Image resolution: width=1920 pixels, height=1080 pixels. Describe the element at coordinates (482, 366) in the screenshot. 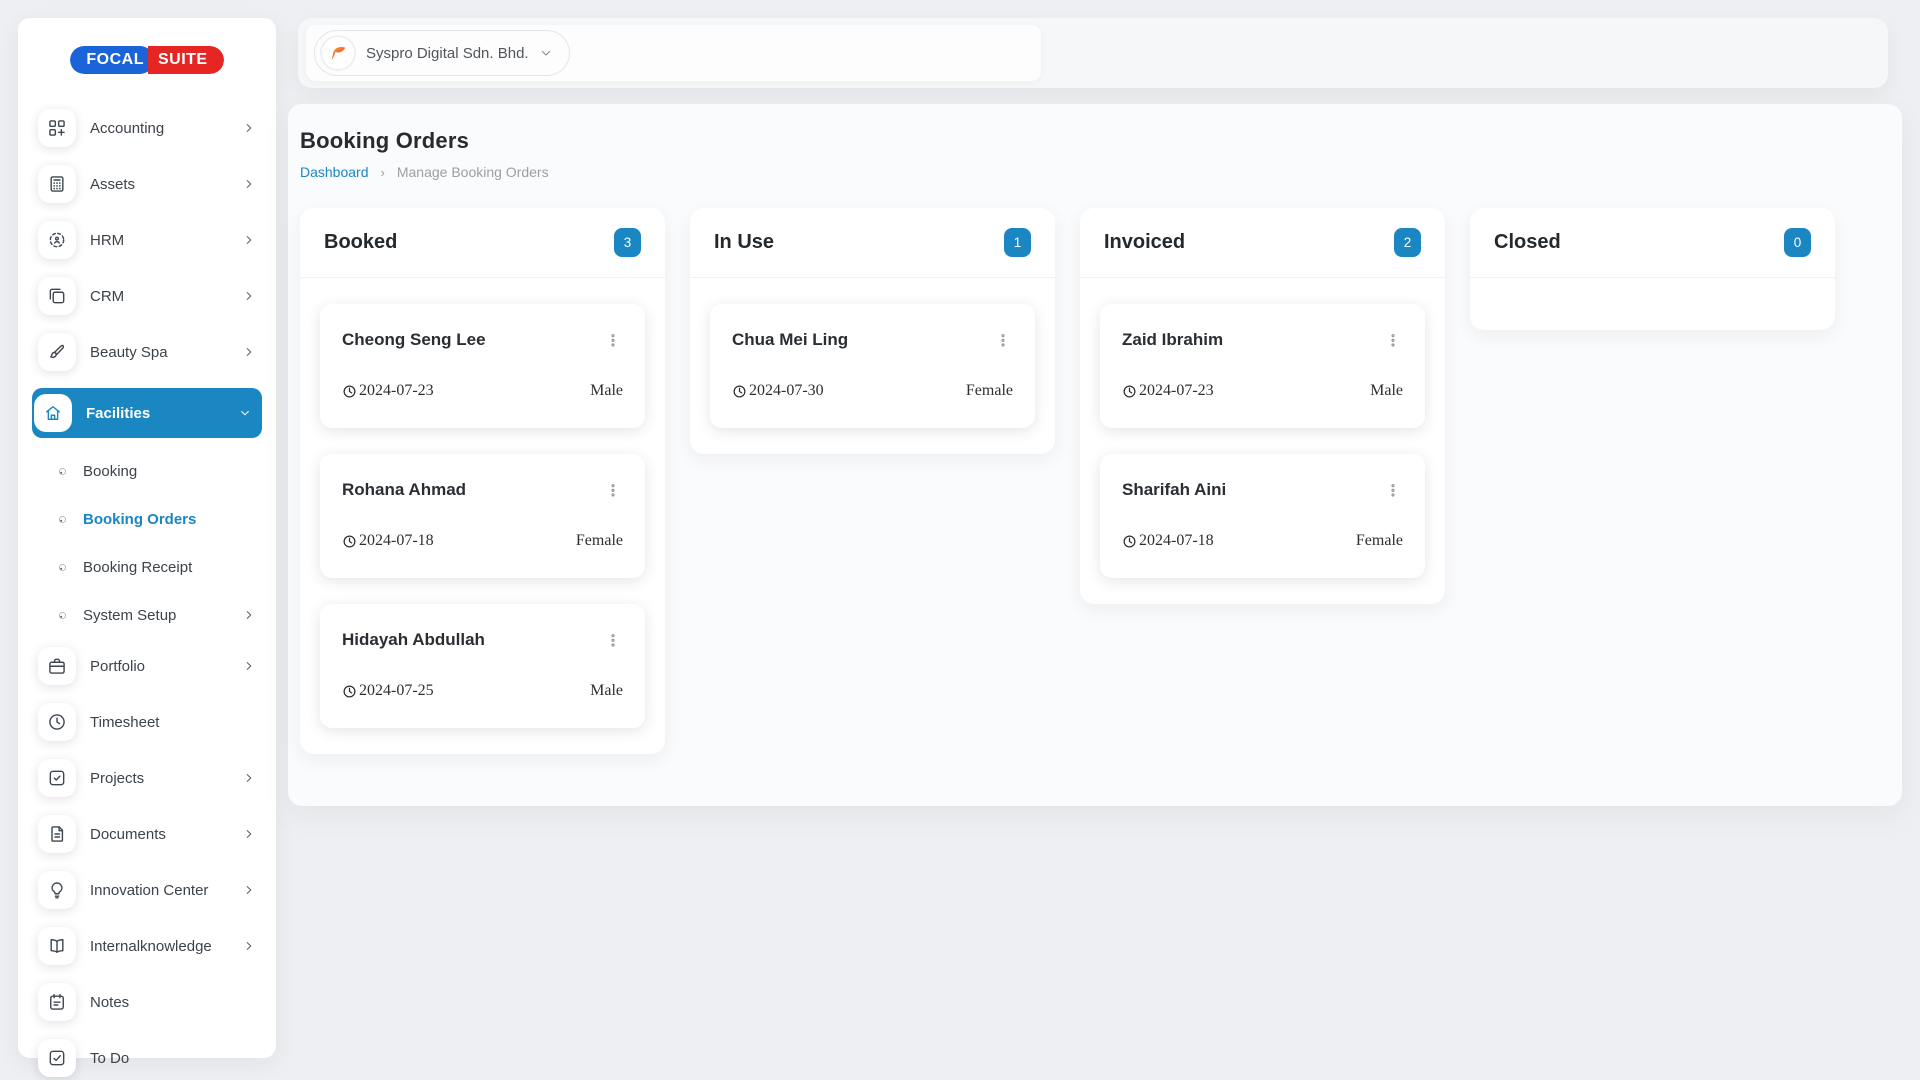

I see `booking-card-cheong-seng-lee: Cheong Seng Lee 2024-07-23 Male` at that location.